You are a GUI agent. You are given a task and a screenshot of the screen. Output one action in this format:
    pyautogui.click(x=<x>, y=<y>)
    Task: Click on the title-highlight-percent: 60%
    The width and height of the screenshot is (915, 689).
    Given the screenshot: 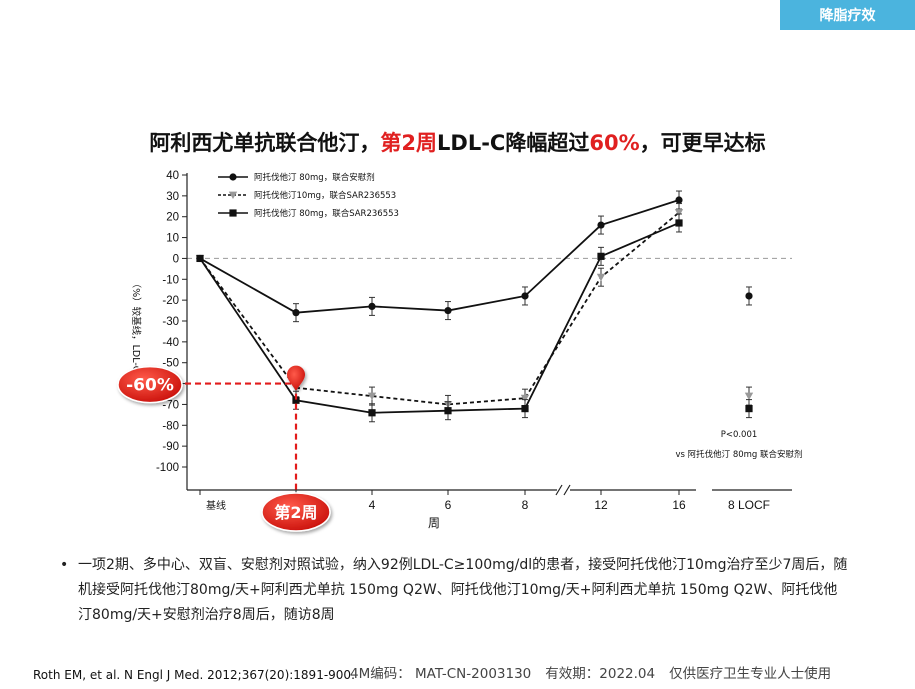 What is the action you would take?
    pyautogui.click(x=614, y=143)
    